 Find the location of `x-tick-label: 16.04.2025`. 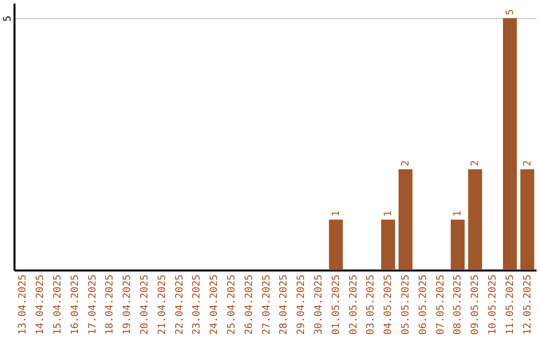

x-tick-label: 16.04.2025 is located at coordinates (75, 304).